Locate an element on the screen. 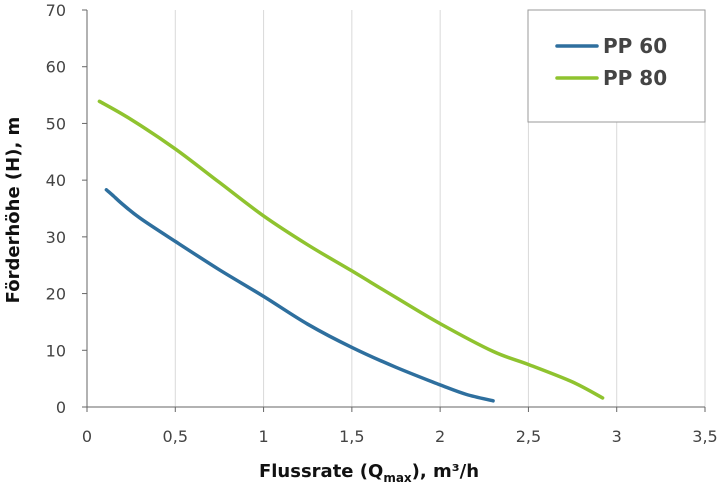 The width and height of the screenshot is (720, 487). x-tick-label: 1,5 is located at coordinates (351, 436).